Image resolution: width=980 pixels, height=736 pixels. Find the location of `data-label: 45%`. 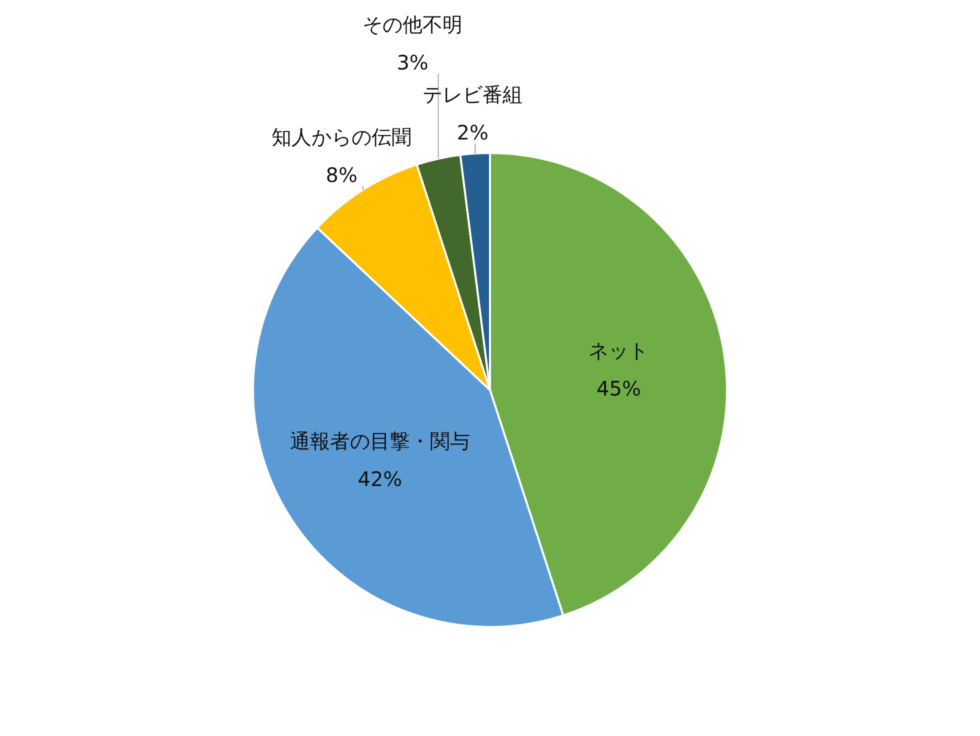

data-label: 45% is located at coordinates (618, 388).